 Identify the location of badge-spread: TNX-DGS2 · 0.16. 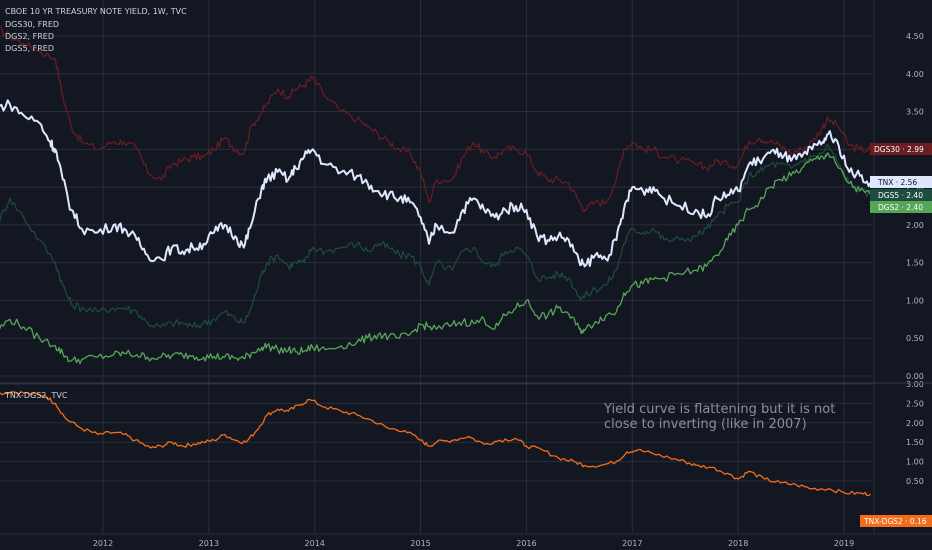
(896, 521).